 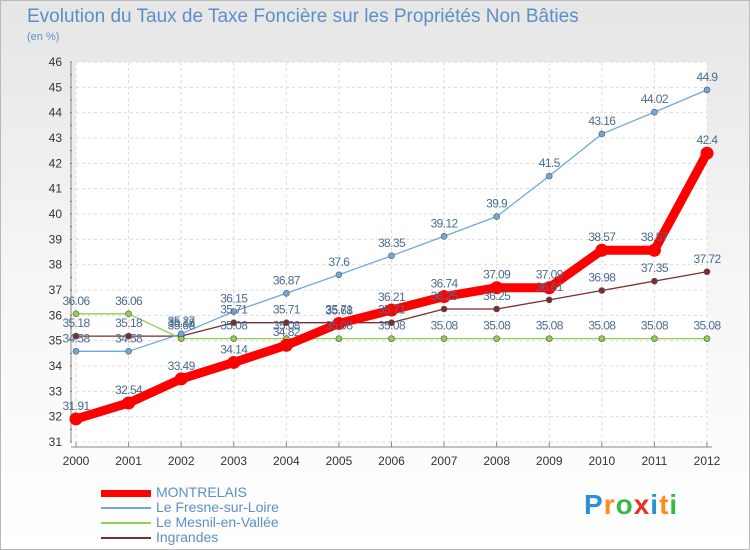 What do you see at coordinates (339, 262) in the screenshot?
I see `data-label: 37.6` at bounding box center [339, 262].